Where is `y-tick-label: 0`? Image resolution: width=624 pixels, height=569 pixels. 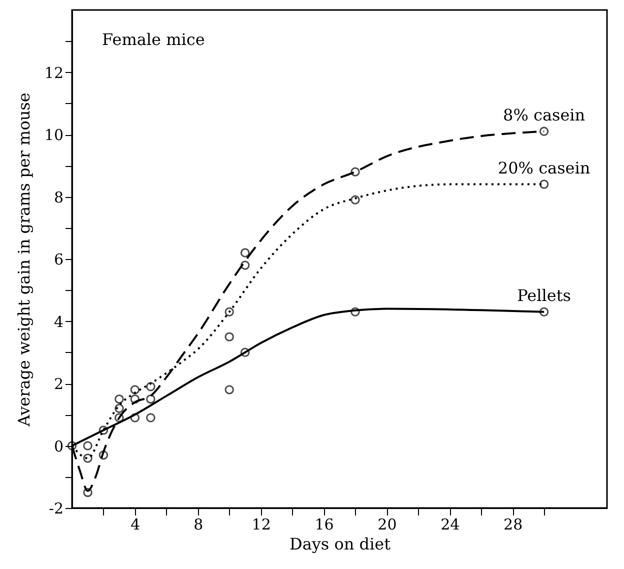
y-tick-label: 0 is located at coordinates (59, 446).